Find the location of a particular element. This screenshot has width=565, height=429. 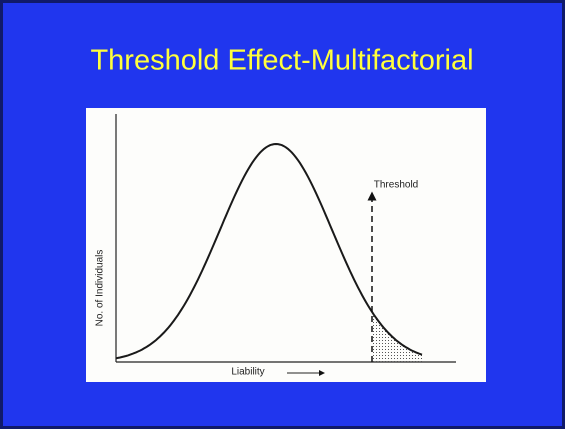

y-axis-label: No. of Individuals is located at coordinates (100, 288).